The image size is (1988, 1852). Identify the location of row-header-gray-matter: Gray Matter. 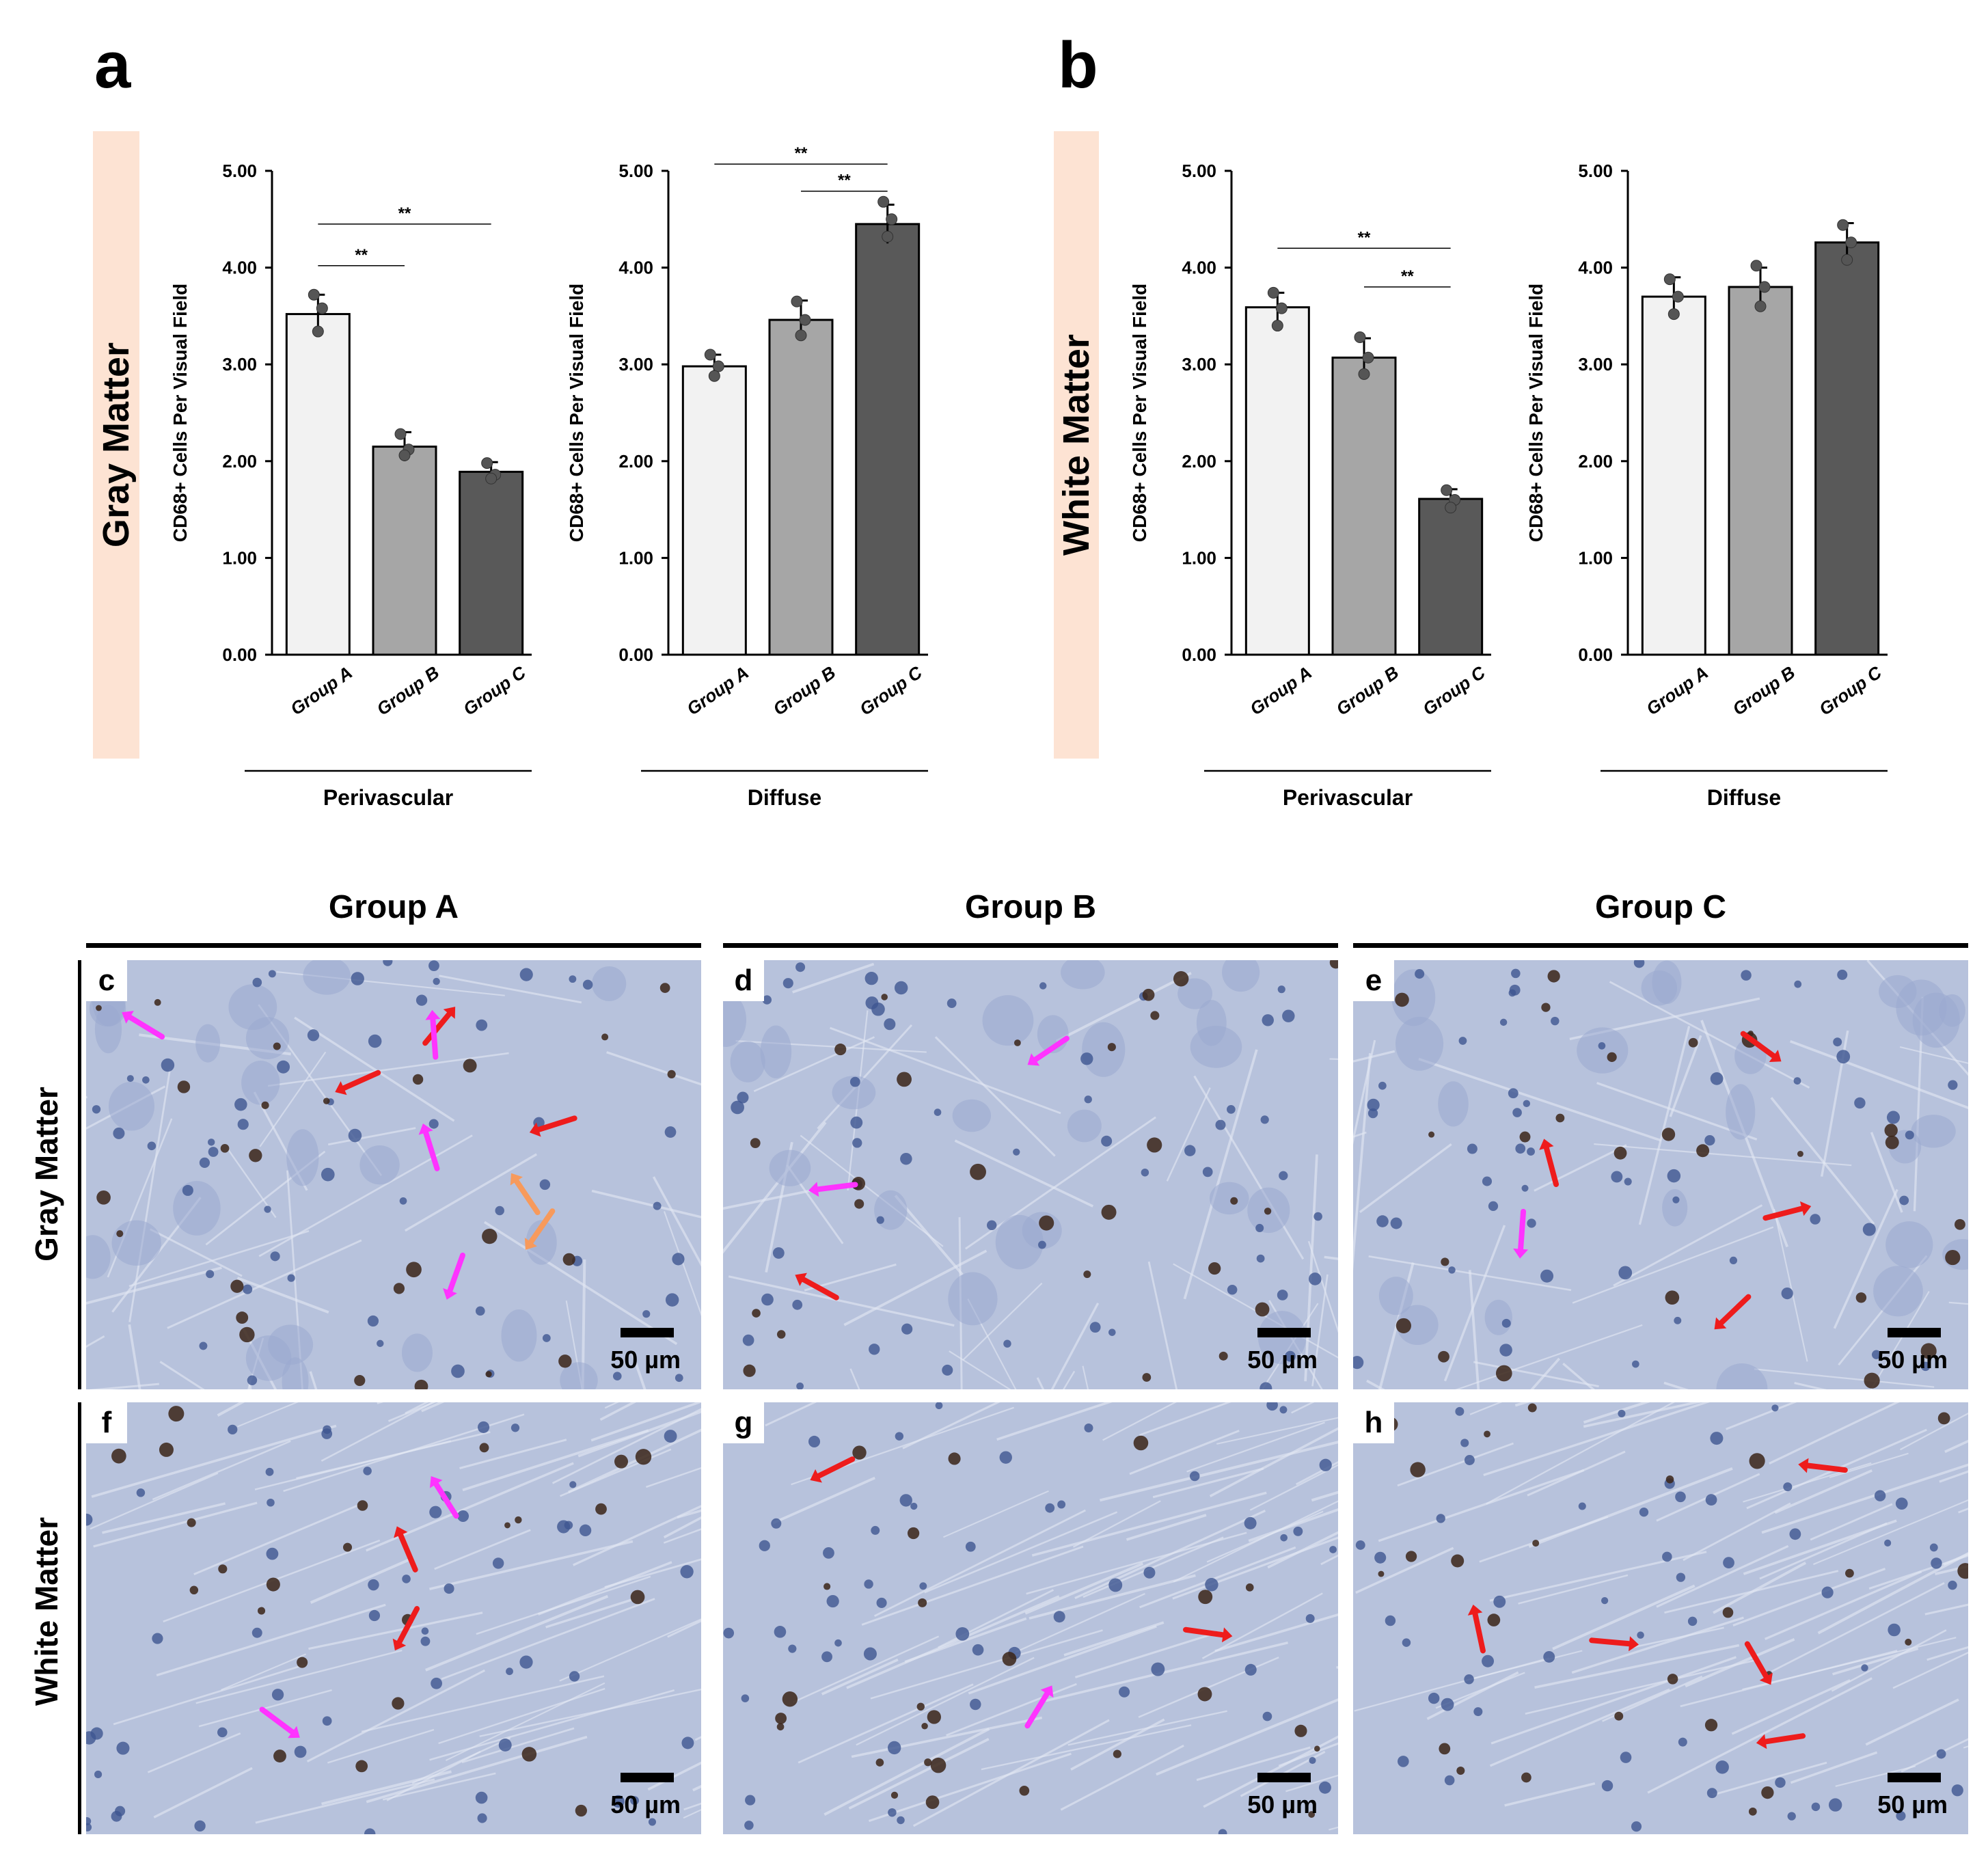
(46, 1174).